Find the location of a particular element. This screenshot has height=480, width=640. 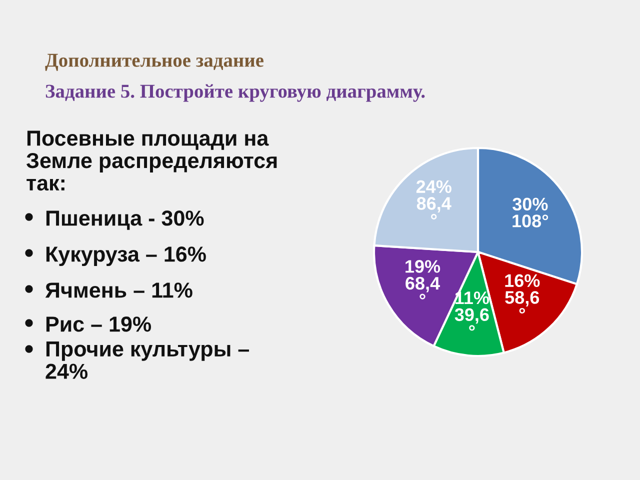

text: Рис – 19% is located at coordinates (99, 324).